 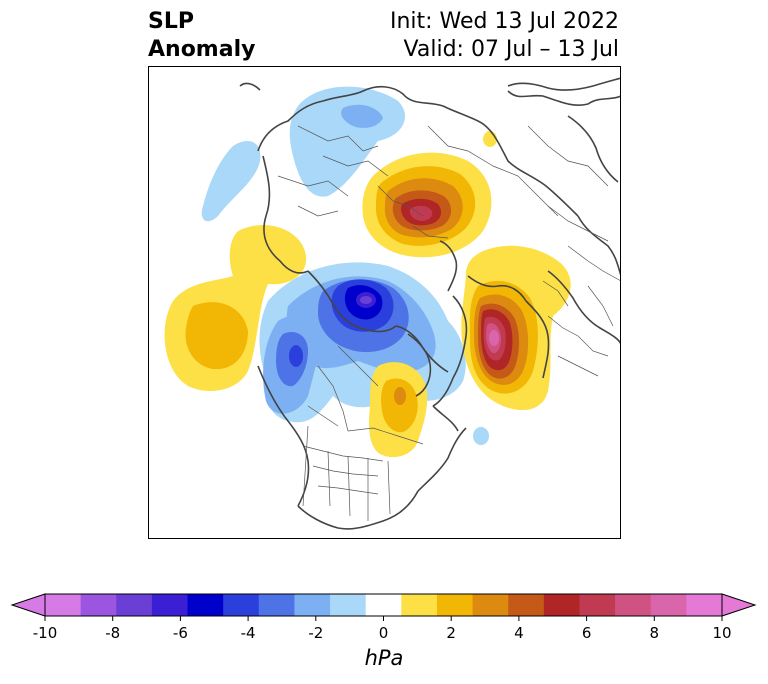 What do you see at coordinates (291, 365) in the screenshot?
I see `gulf-of-alaska-low` at bounding box center [291, 365].